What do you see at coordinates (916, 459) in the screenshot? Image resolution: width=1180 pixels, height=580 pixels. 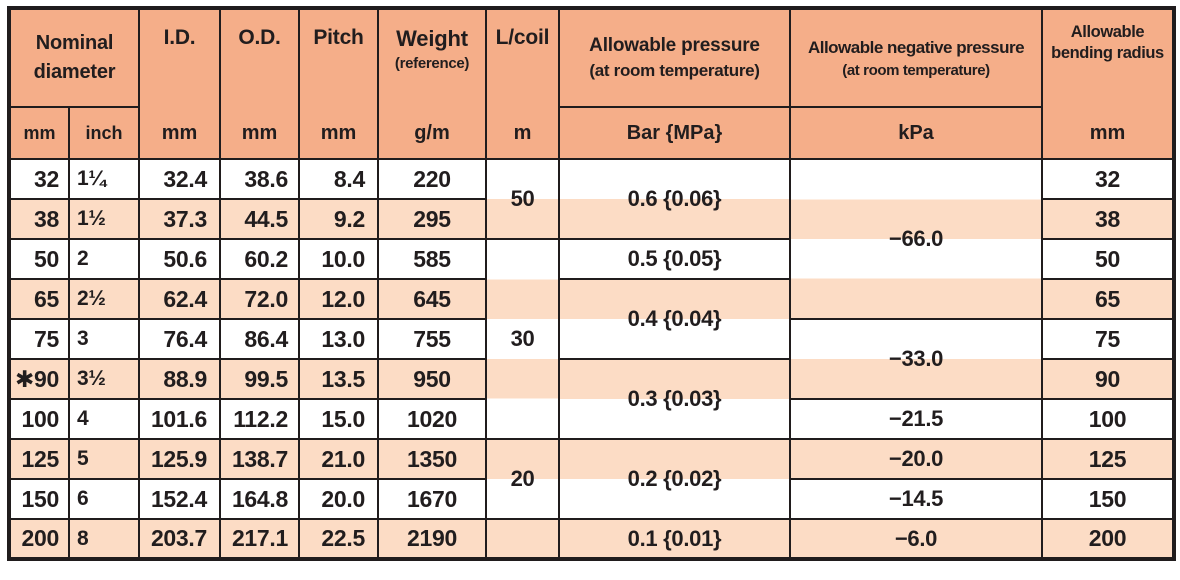 I see `negative-pressure-cell: −20.0` at bounding box center [916, 459].